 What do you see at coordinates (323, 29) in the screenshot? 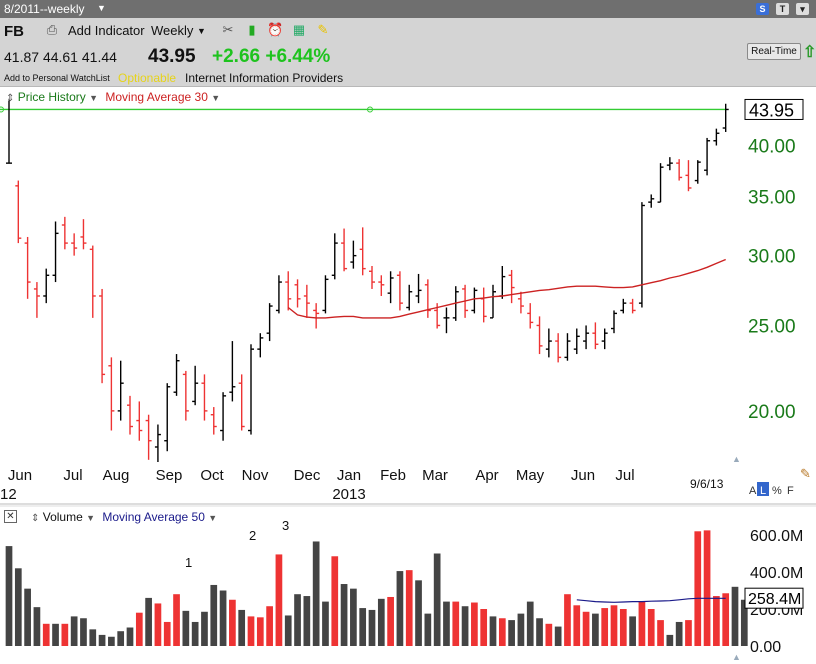
I see `note-icon: ✎` at bounding box center [323, 29].